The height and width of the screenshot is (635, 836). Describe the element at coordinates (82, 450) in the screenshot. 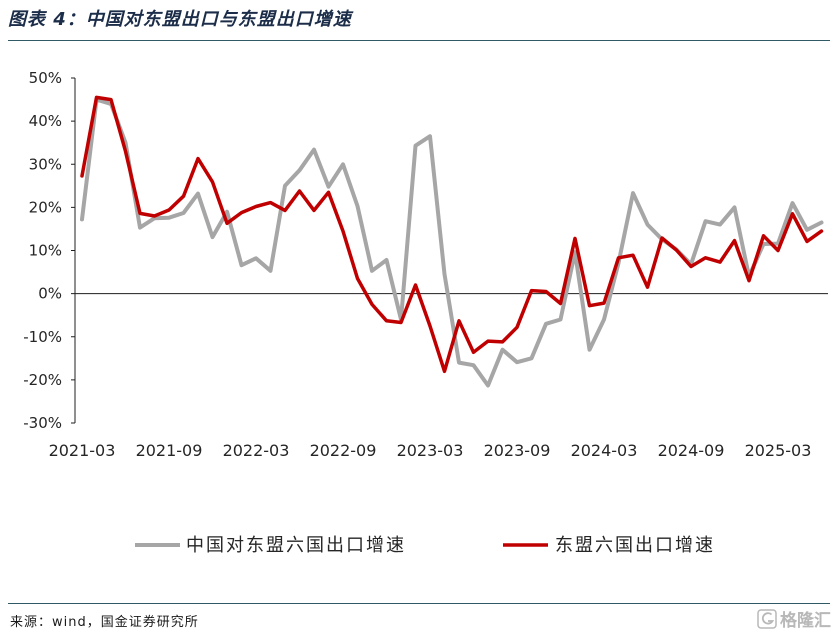

I see `x-tick-label: 2021-03` at that location.